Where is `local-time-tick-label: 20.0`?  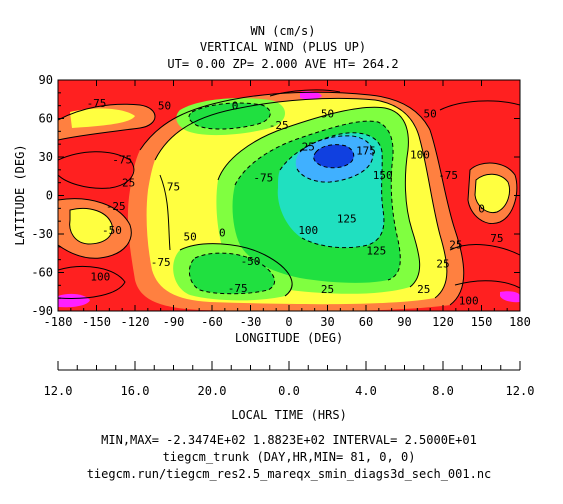 local-time-tick-label: 20.0 is located at coordinates (212, 391).